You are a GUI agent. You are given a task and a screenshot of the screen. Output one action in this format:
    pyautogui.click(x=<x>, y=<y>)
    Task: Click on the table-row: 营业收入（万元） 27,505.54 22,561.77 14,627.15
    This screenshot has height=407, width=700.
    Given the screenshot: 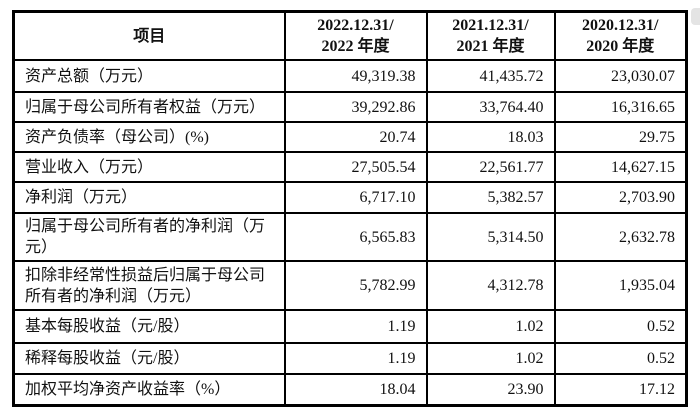 What is the action you would take?
    pyautogui.click(x=350, y=167)
    